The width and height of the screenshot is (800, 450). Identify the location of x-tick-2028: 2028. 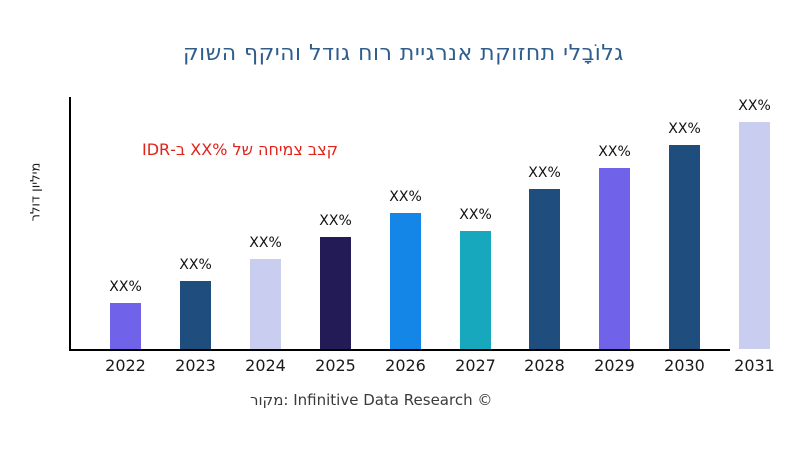
(544, 365).